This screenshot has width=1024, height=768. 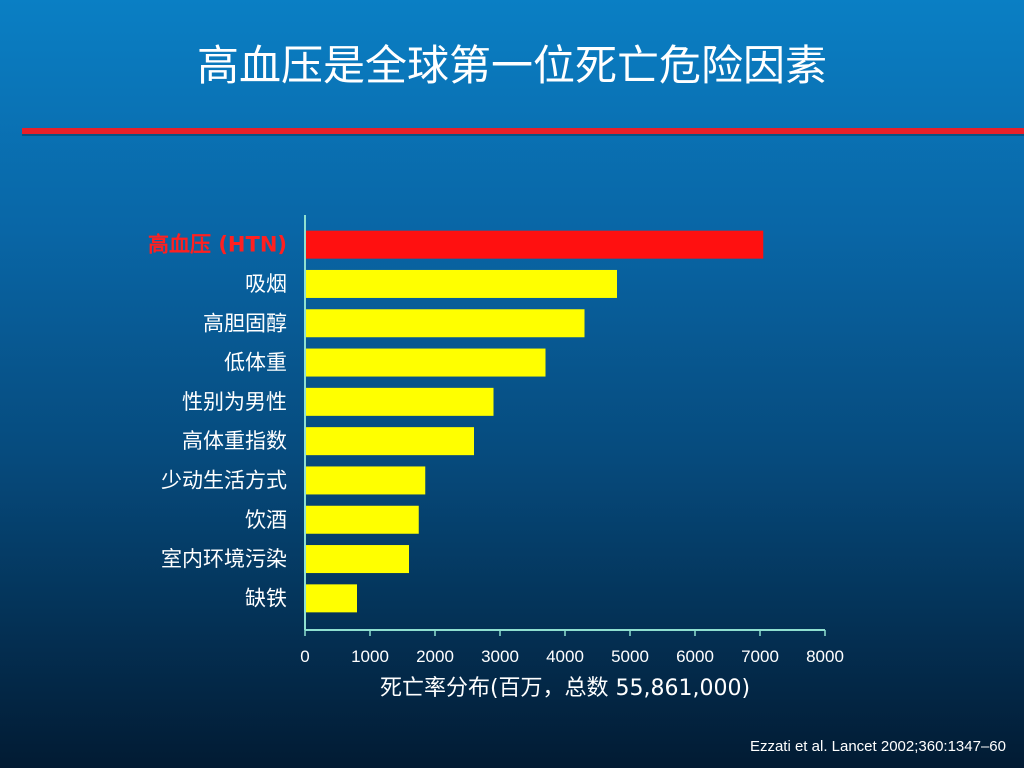 What do you see at coordinates (565, 688) in the screenshot?
I see `x-axis-label: 死亡率分布(百万，总数 55,861,000)` at bounding box center [565, 688].